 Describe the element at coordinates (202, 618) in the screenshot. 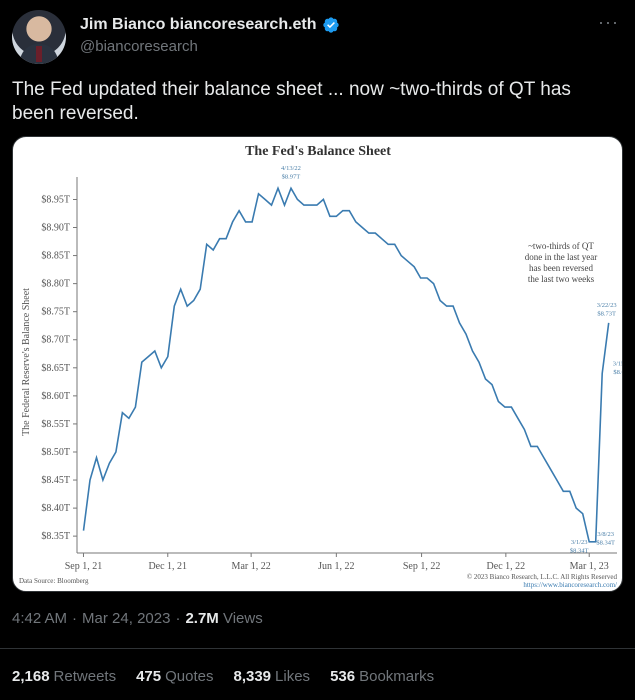

I see `views-count: 2.7M` at that location.